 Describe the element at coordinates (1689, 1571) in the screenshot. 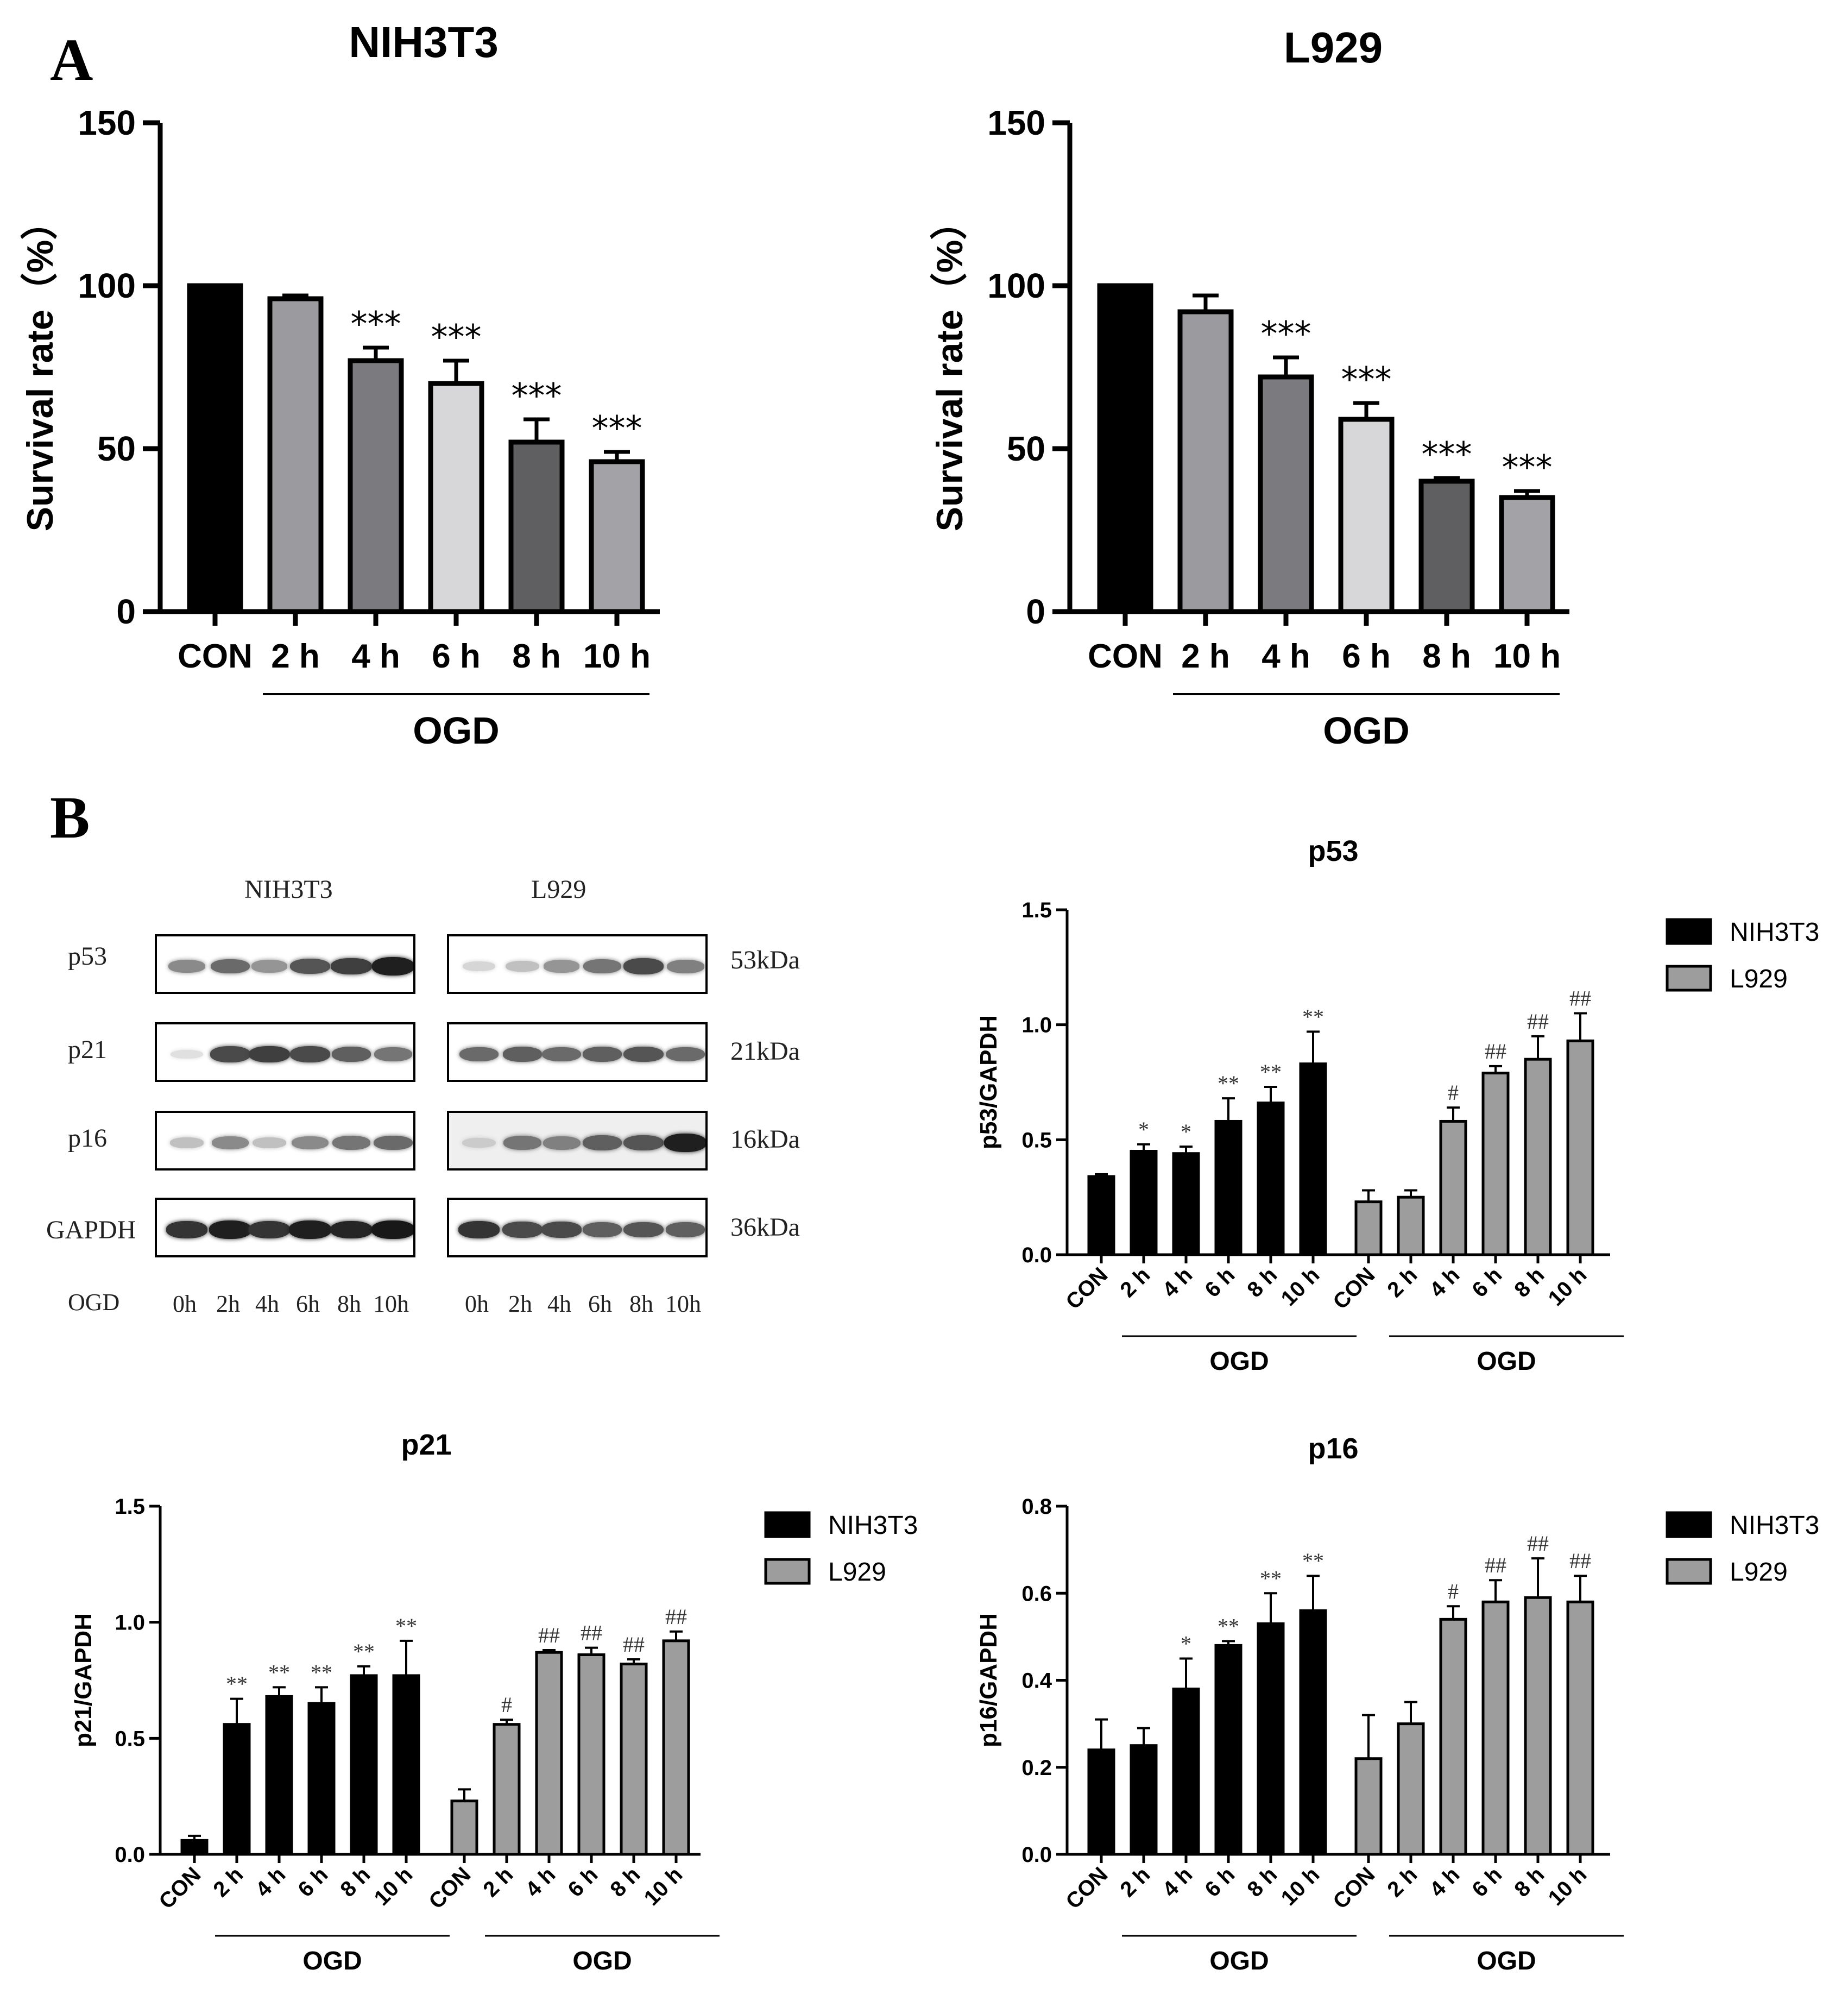

I see `p16-legend-swatch` at that location.